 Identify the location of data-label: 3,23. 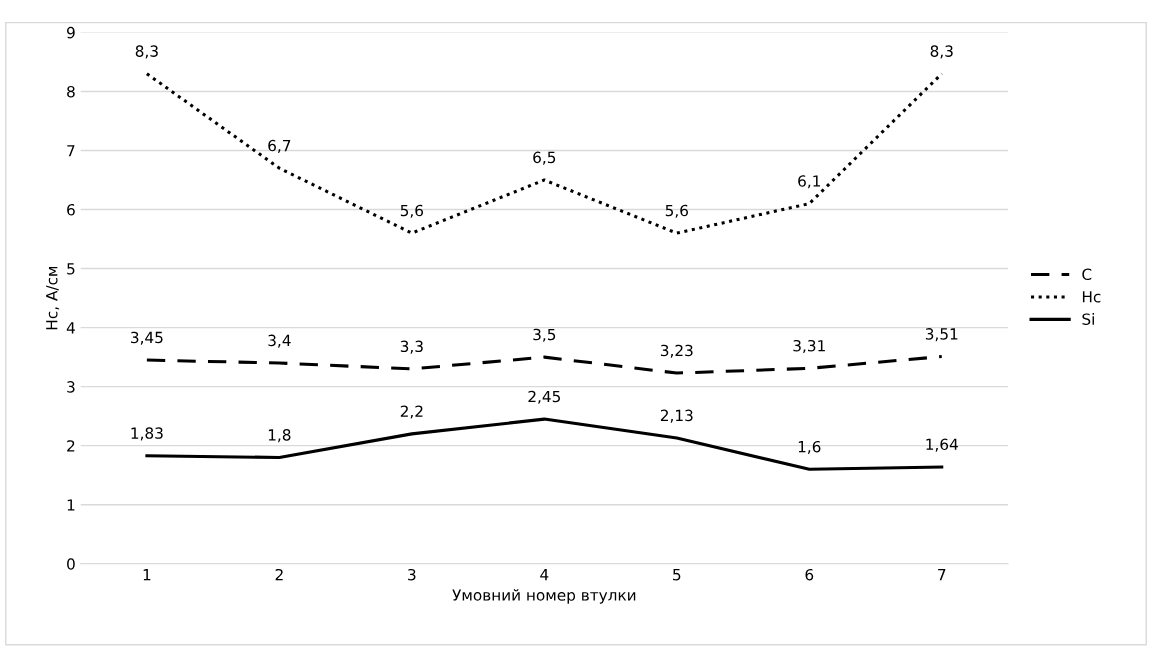
(676, 351).